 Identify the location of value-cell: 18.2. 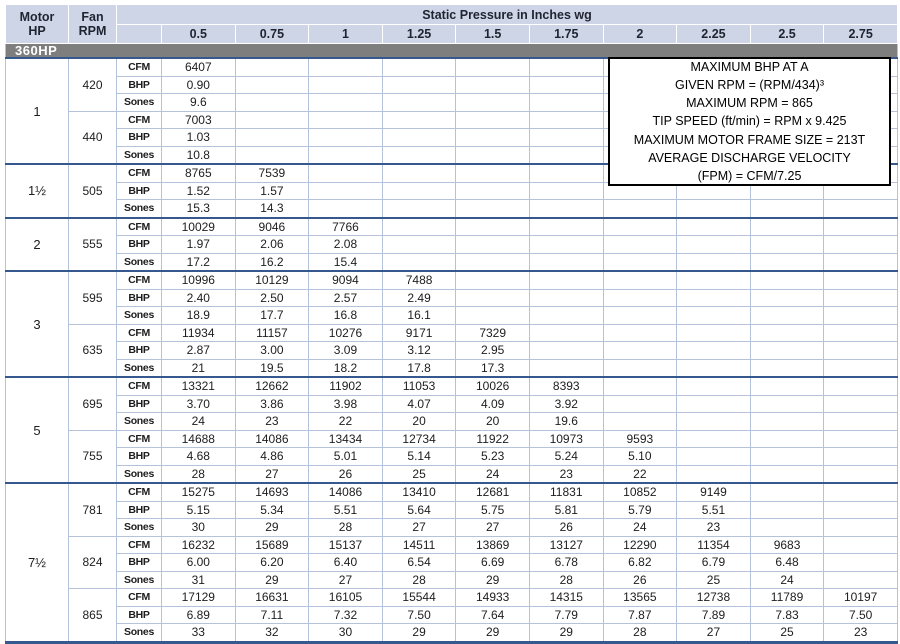
(345, 368).